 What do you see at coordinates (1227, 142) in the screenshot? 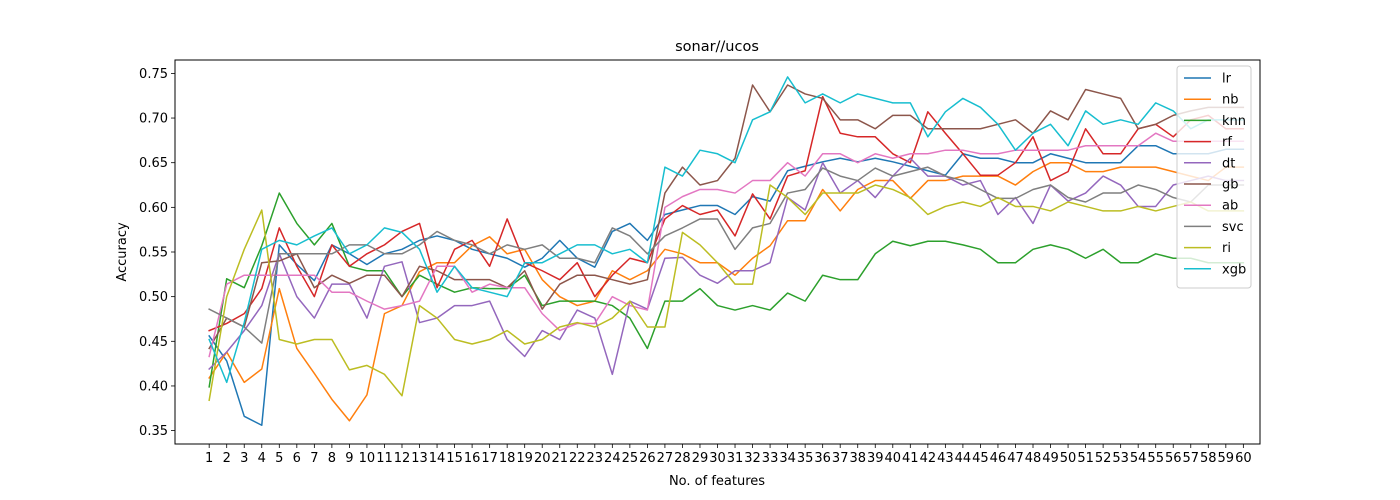
I see `legend-label-rf: rf` at bounding box center [1227, 142].